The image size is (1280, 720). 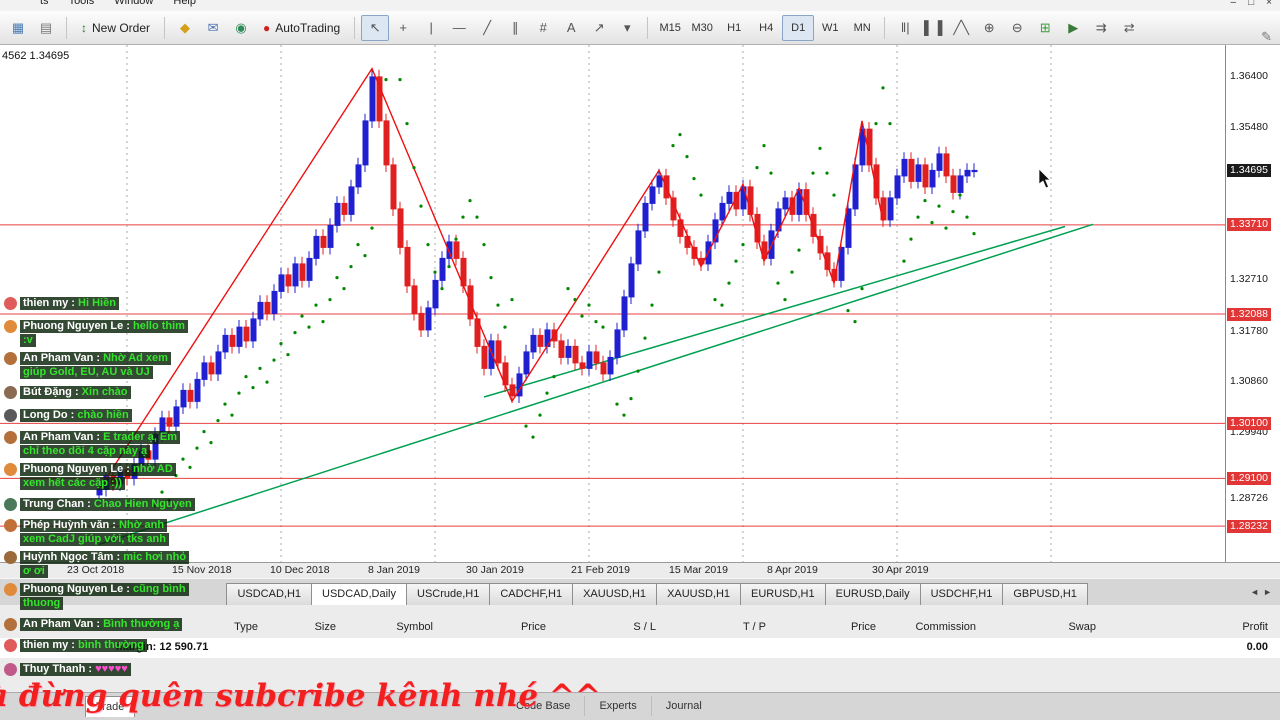 What do you see at coordinates (431, 27) in the screenshot?
I see `vertical-line-icon: |` at bounding box center [431, 27].